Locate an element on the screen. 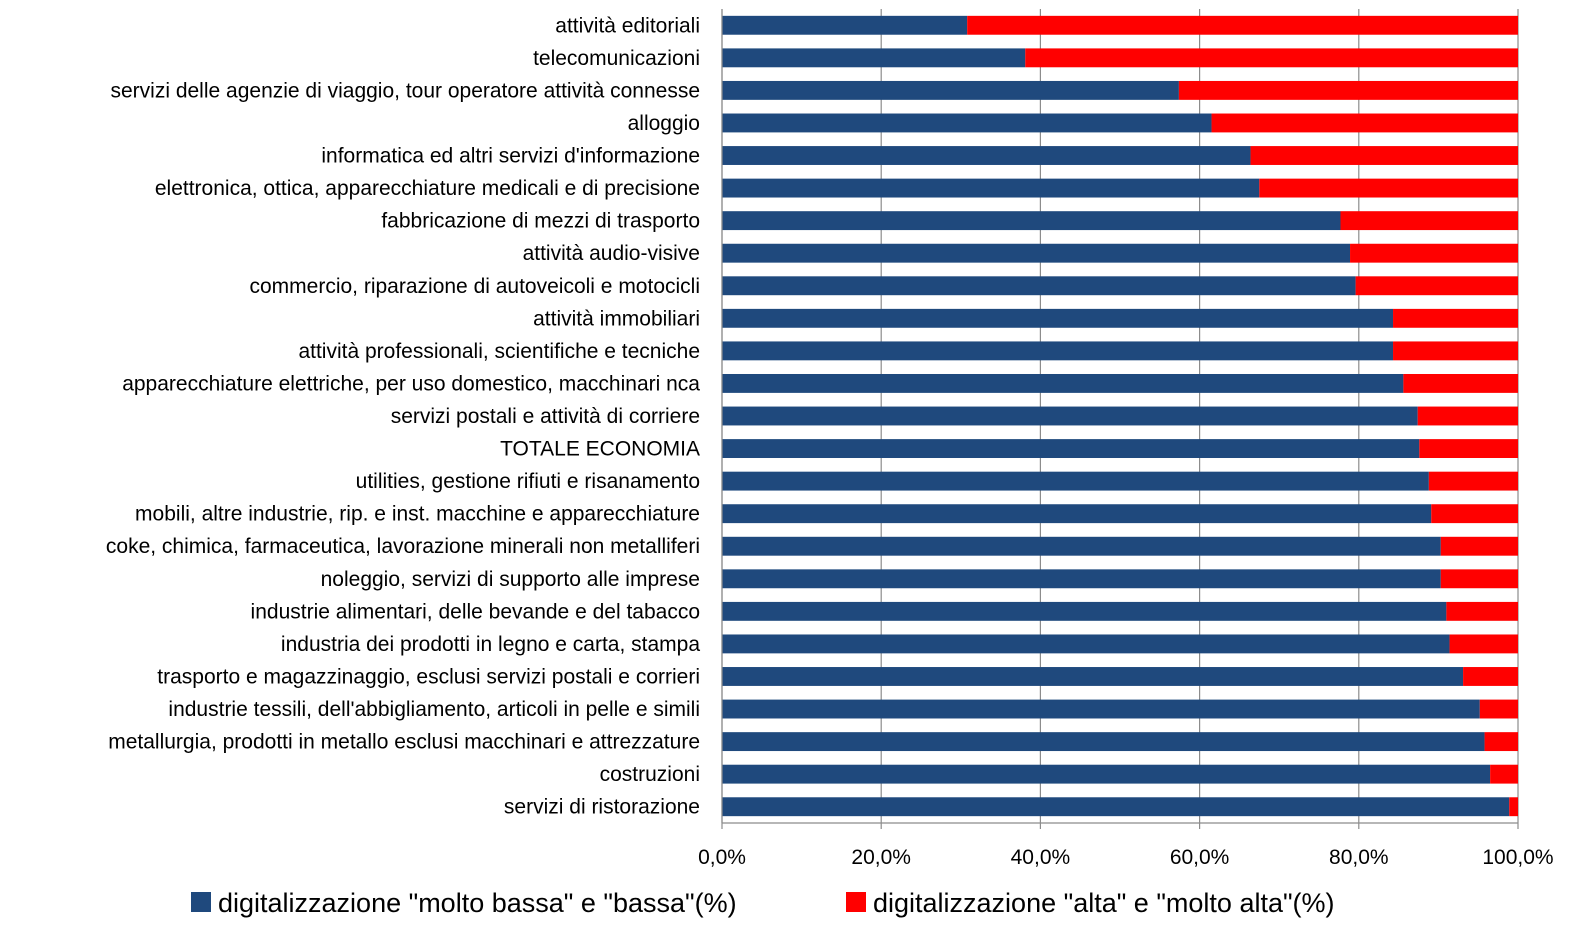 Image resolution: width=1574 pixels, height=925 pixels. x-tick-labels: 0,0% 20,0% 40,0% 60,0% 80,0% 100,0% is located at coordinates (1126, 857).